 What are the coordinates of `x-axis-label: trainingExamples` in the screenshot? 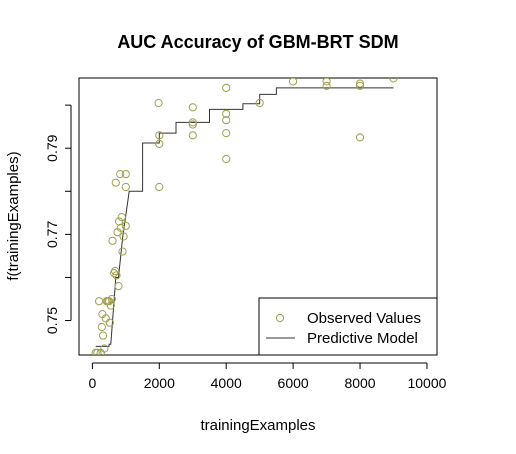 It's located at (257, 425).